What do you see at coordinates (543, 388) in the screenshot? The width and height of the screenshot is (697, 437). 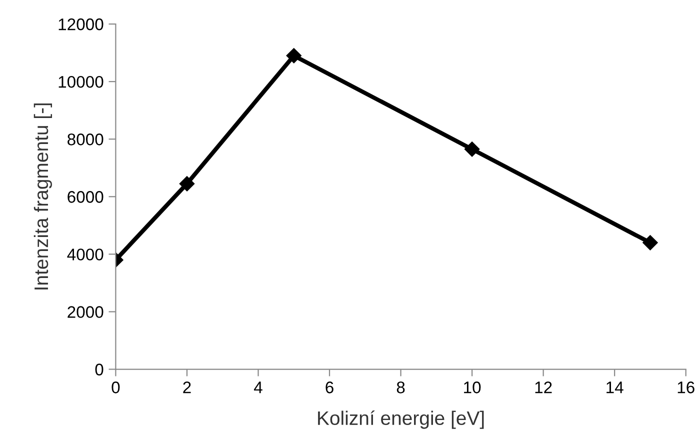 I see `x-tick-label: 12` at bounding box center [543, 388].